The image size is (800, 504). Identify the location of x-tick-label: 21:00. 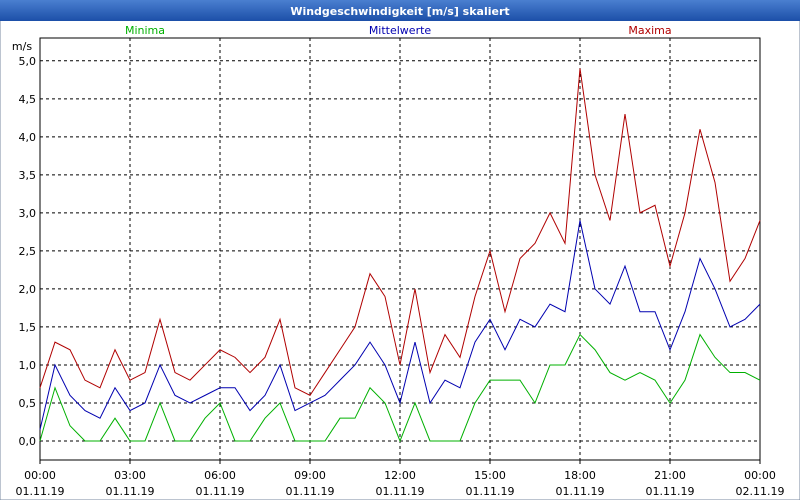
(670, 475).